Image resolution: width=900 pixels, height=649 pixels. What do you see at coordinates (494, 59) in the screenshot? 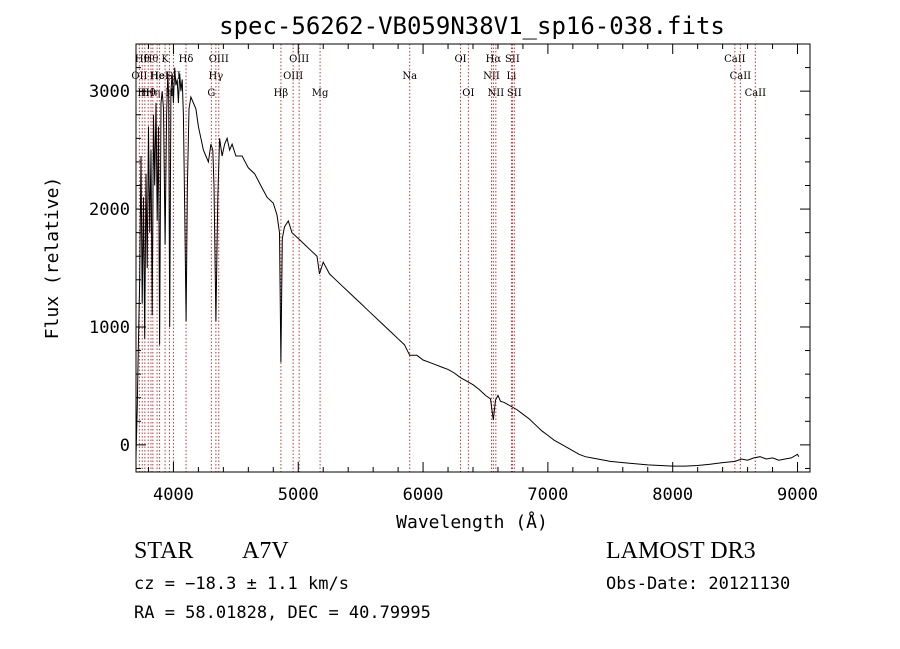
I see `spectral-line-label: Hα` at bounding box center [494, 59].